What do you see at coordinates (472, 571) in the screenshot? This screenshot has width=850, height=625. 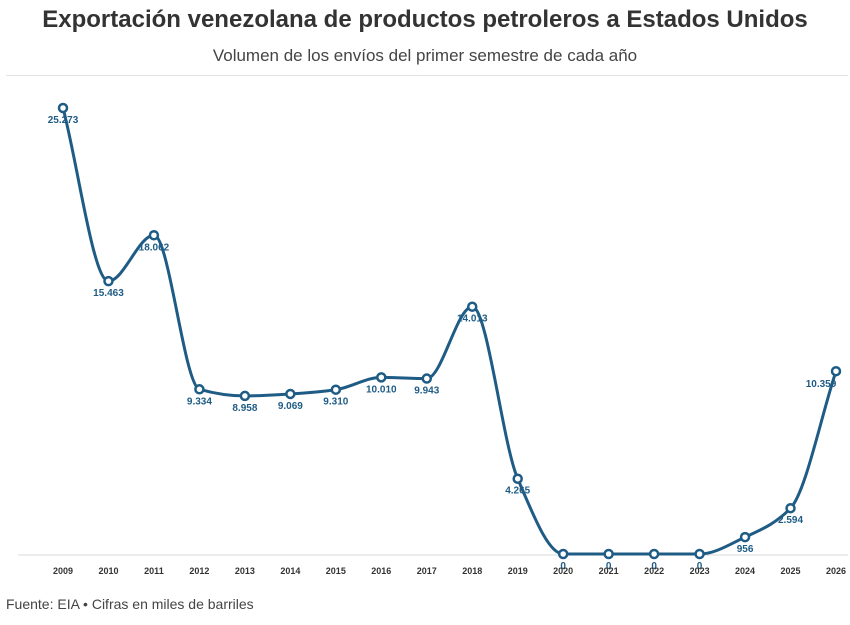 I see `x-tick-2018: 2018` at bounding box center [472, 571].